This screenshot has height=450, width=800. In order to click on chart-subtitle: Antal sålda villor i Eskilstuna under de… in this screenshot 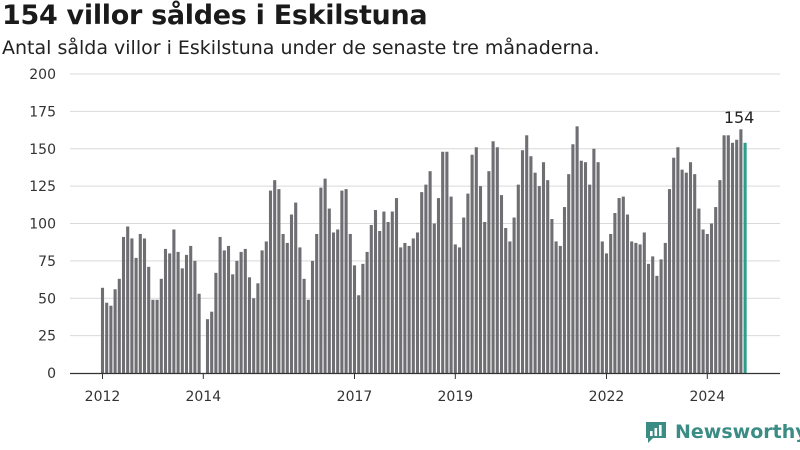, I will do `click(301, 48)`.